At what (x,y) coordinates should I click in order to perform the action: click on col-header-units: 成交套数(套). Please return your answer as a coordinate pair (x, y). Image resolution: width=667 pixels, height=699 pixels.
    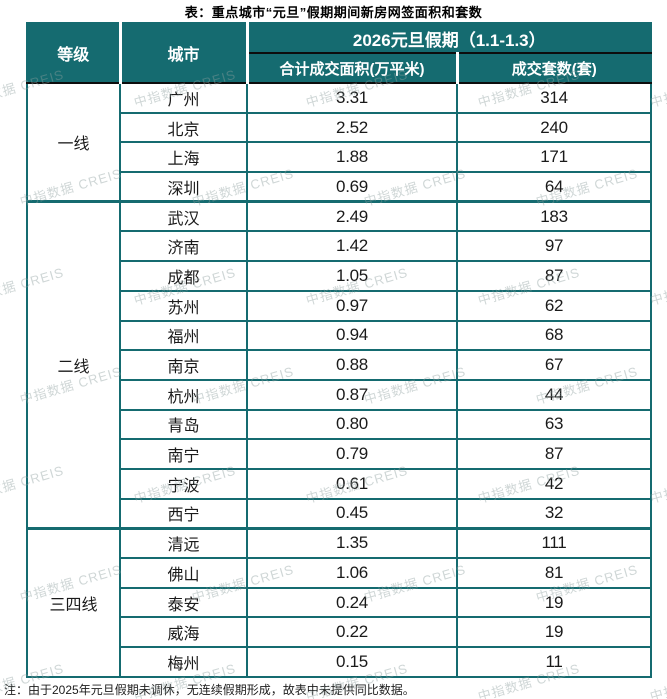
    Looking at the image, I should click on (554, 68).